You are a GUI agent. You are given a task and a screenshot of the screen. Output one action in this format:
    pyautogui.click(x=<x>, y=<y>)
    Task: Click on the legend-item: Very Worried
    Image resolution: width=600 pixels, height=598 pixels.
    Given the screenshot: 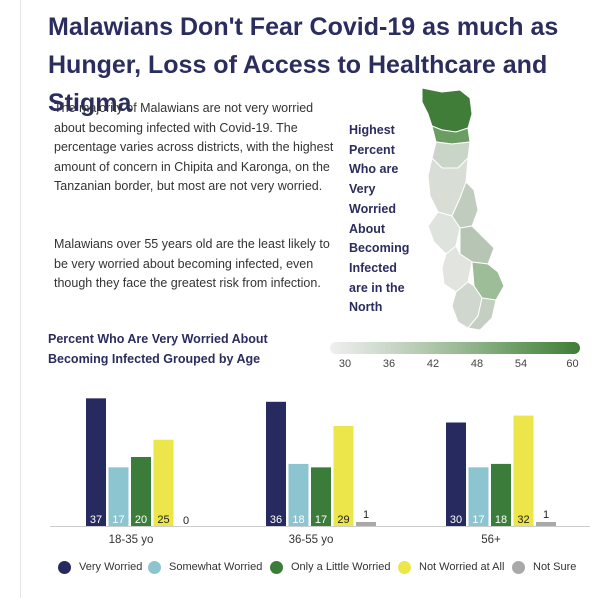 What is the action you would take?
    pyautogui.click(x=100, y=567)
    